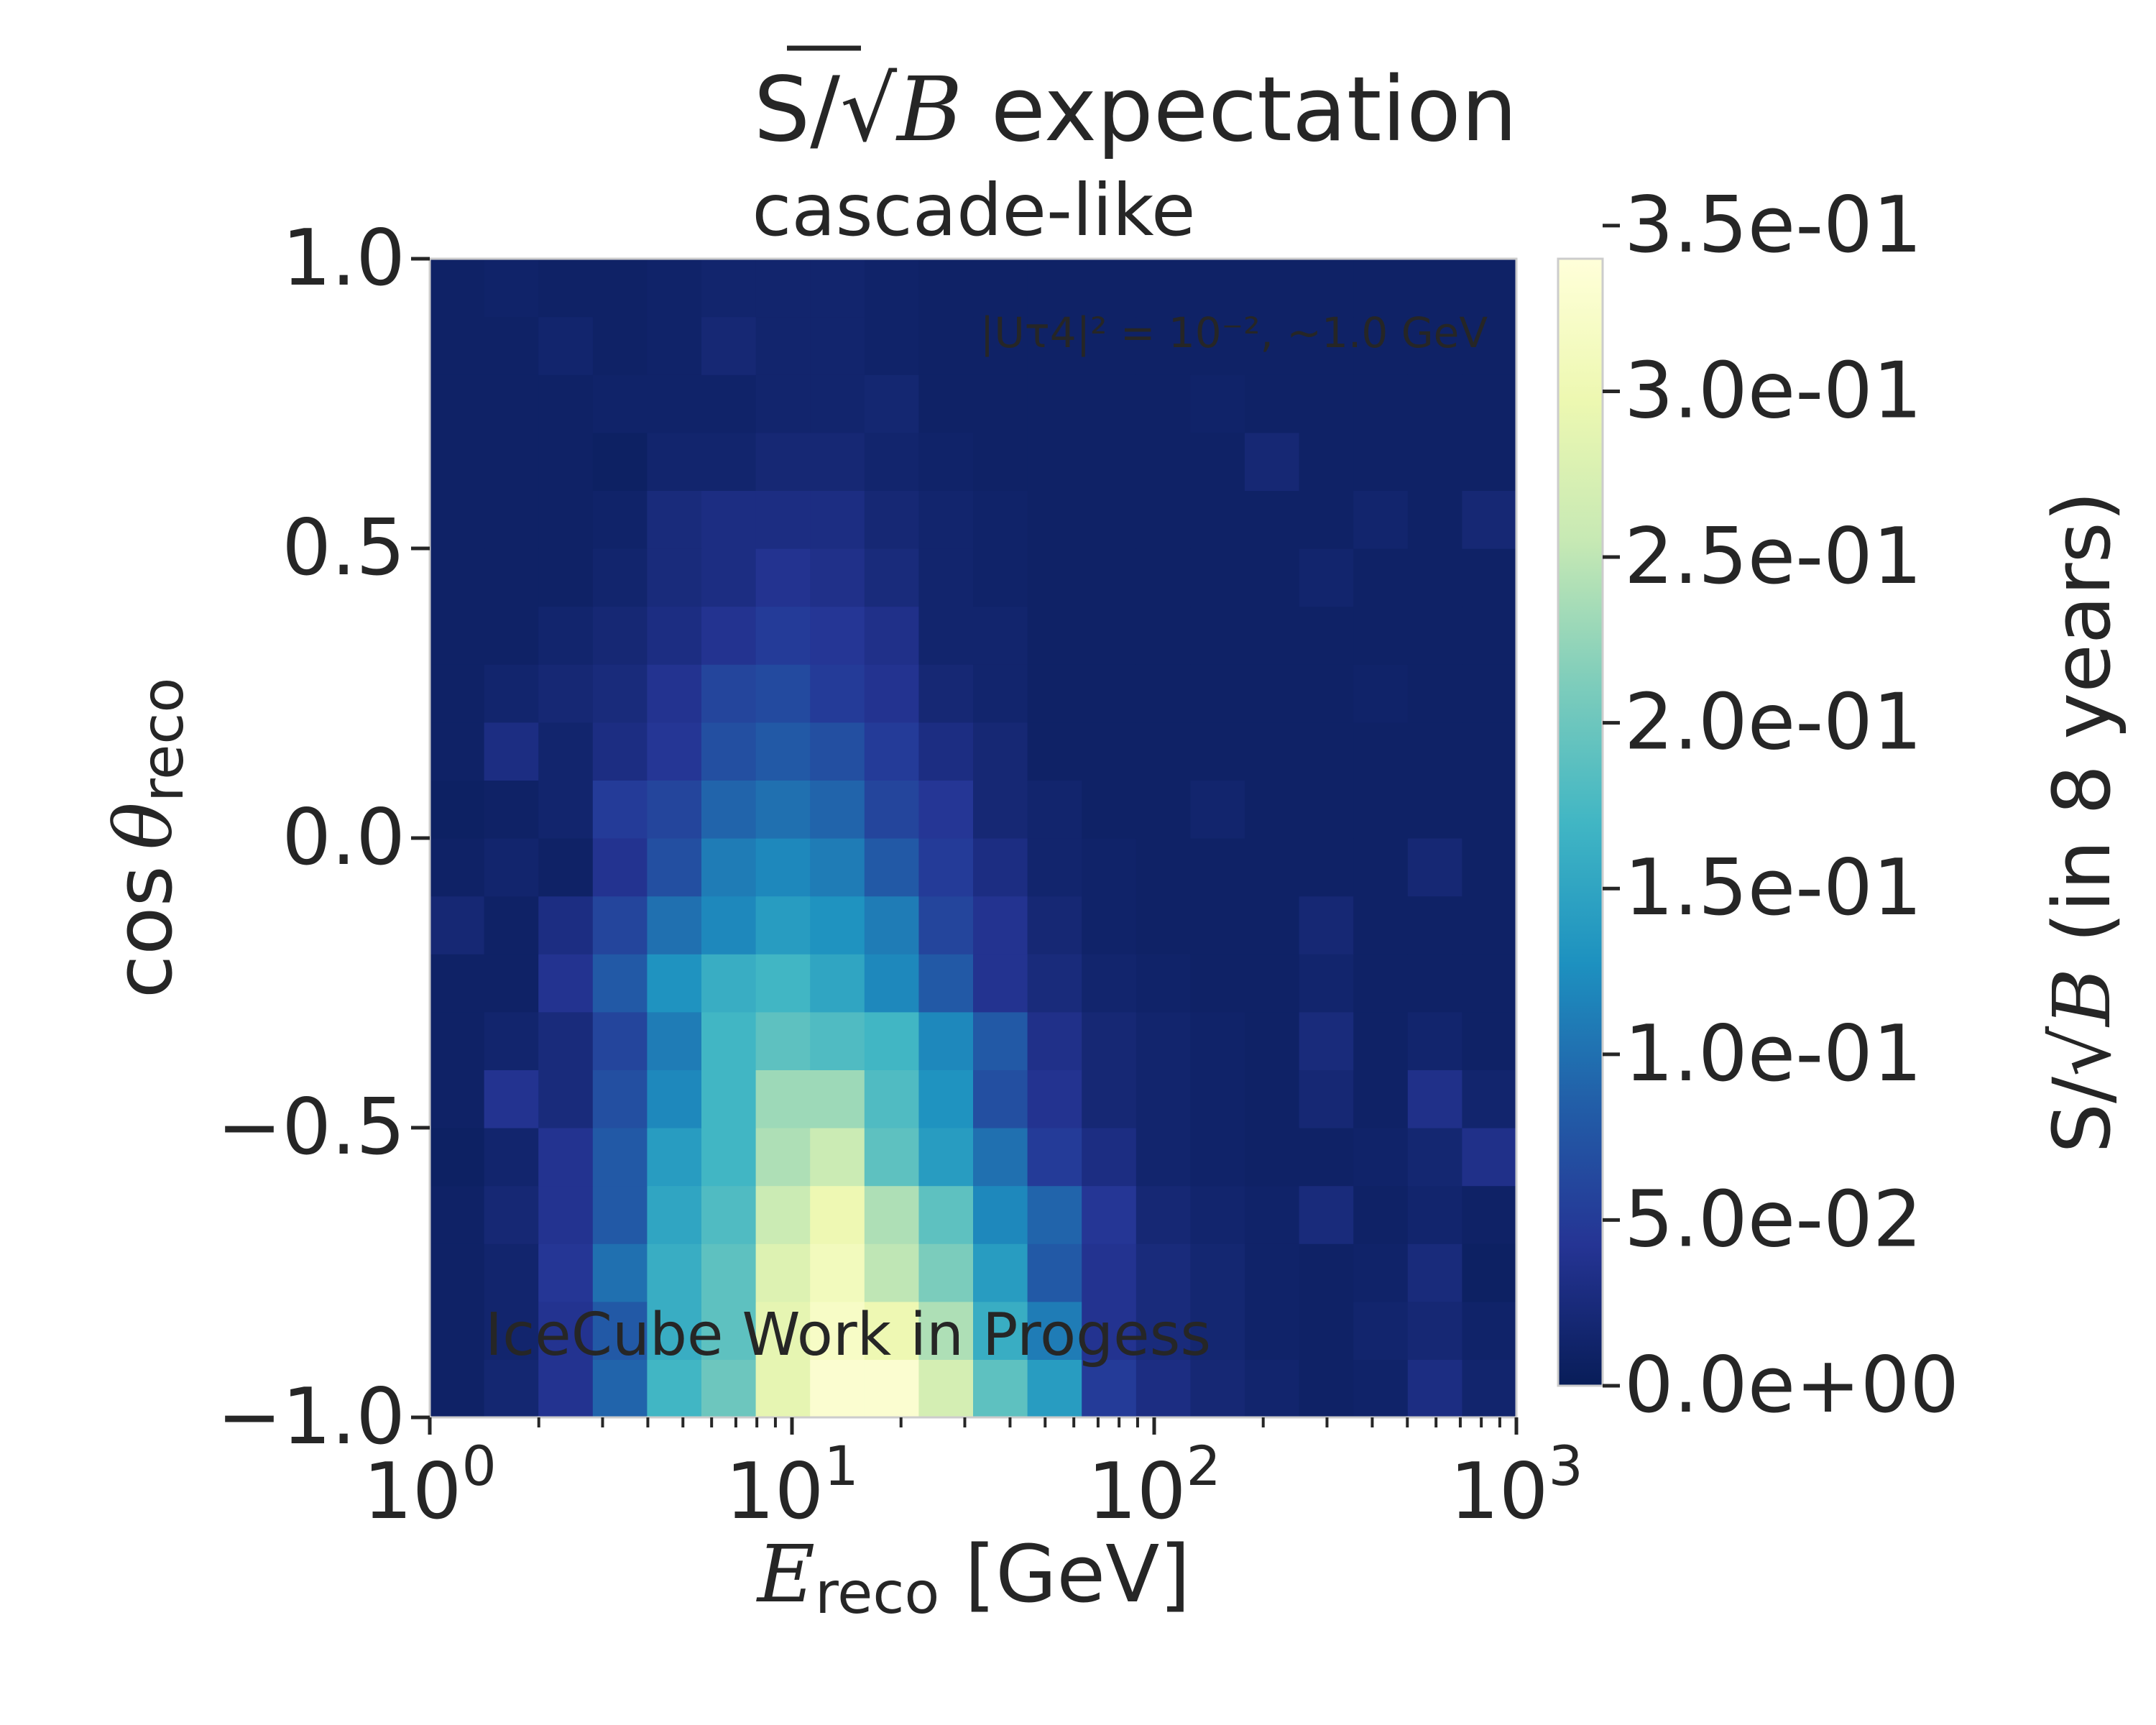 This screenshot has height=1725, width=2156. Describe the element at coordinates (1499, 1492) in the screenshot. I see `x-tick-base: 10` at that location.